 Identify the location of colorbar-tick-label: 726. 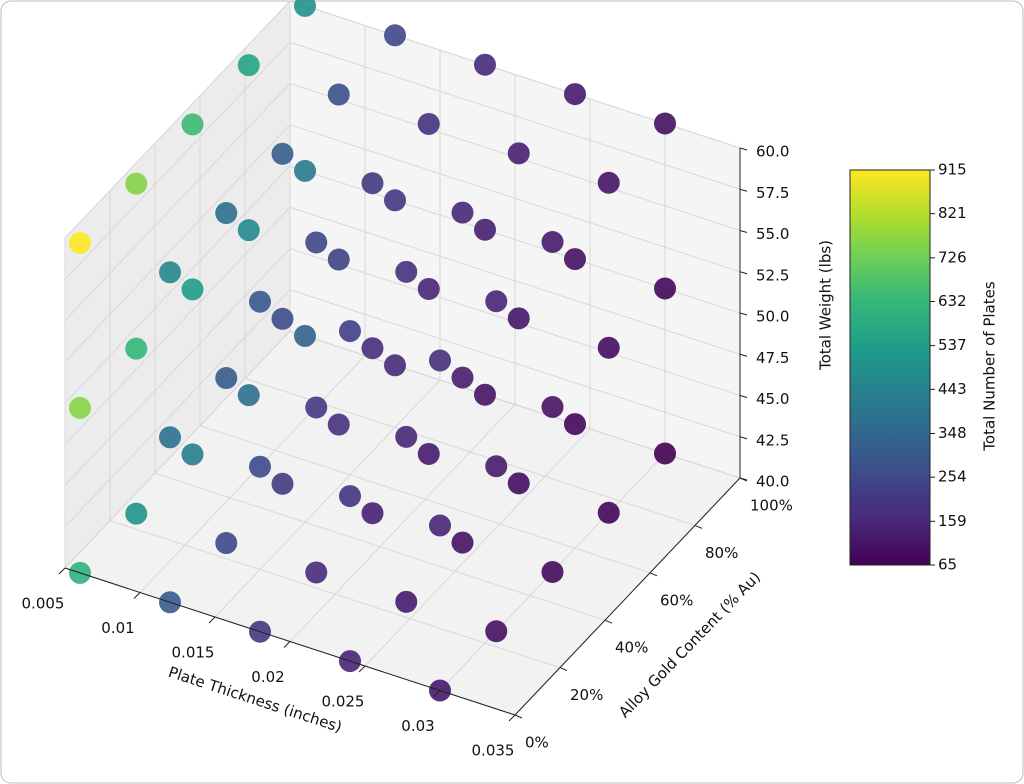
(952, 257).